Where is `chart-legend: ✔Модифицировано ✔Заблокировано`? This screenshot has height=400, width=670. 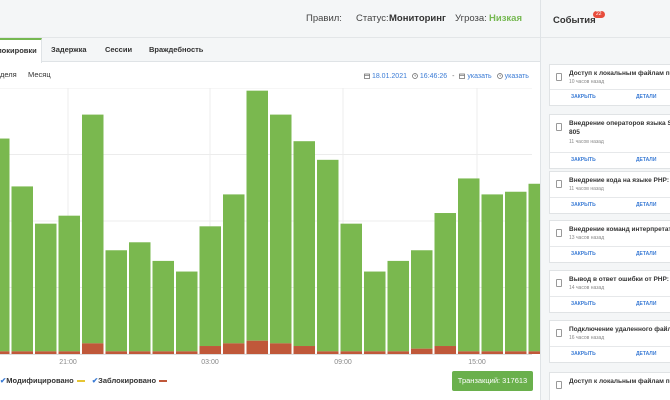 chart-legend: ✔Модифицировано ✔Заблокировано is located at coordinates (84, 380).